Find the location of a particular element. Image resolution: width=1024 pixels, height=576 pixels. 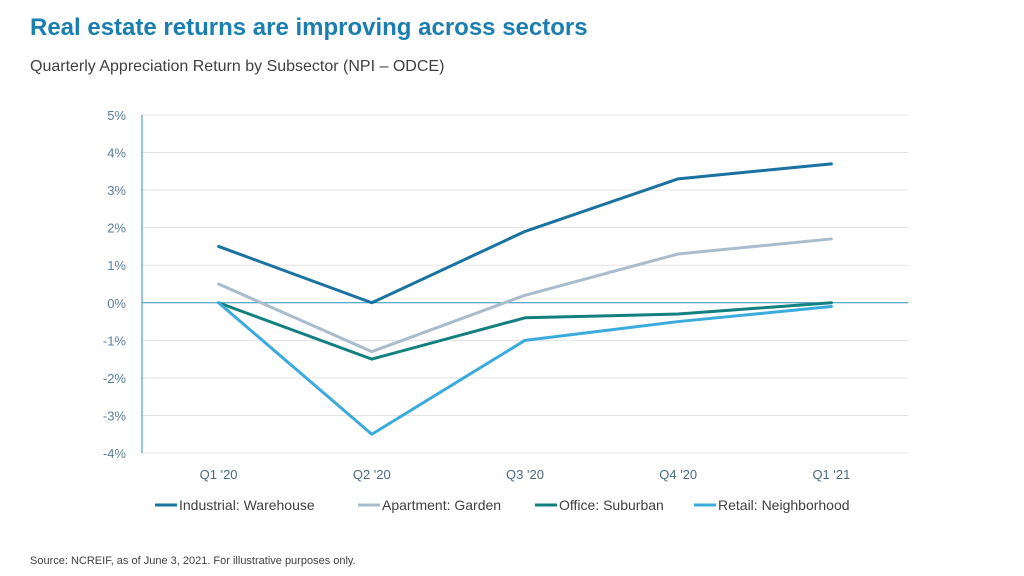

x-tick-label: Q2 '20 is located at coordinates (372, 474).